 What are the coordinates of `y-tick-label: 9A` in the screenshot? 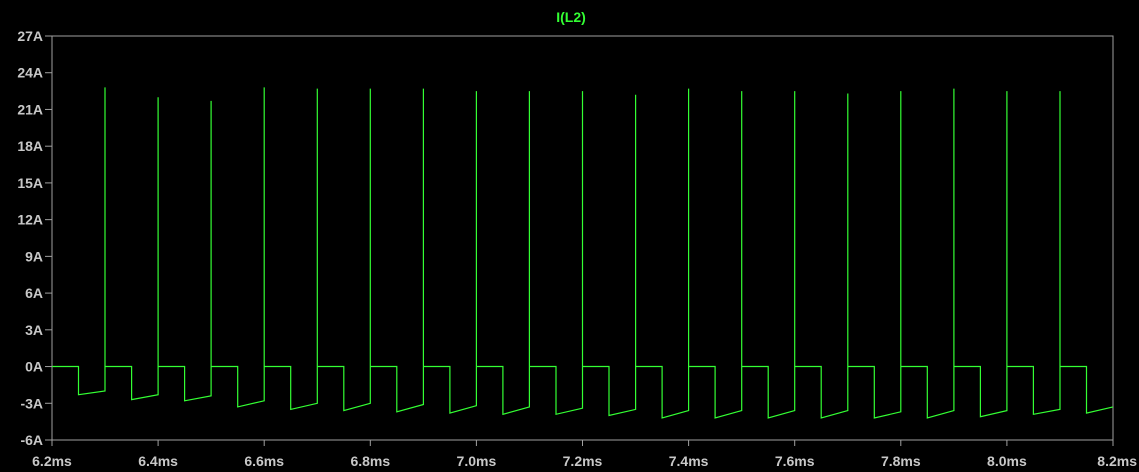 It's located at (34, 256).